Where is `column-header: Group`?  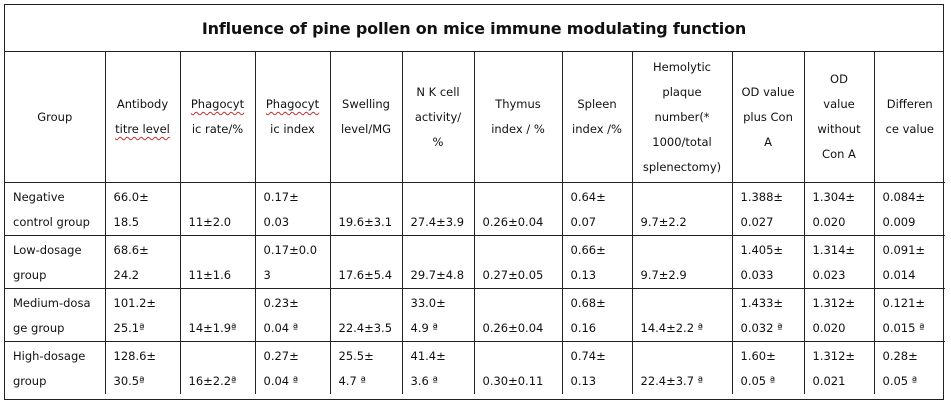 column-header: Group is located at coordinates (55, 117).